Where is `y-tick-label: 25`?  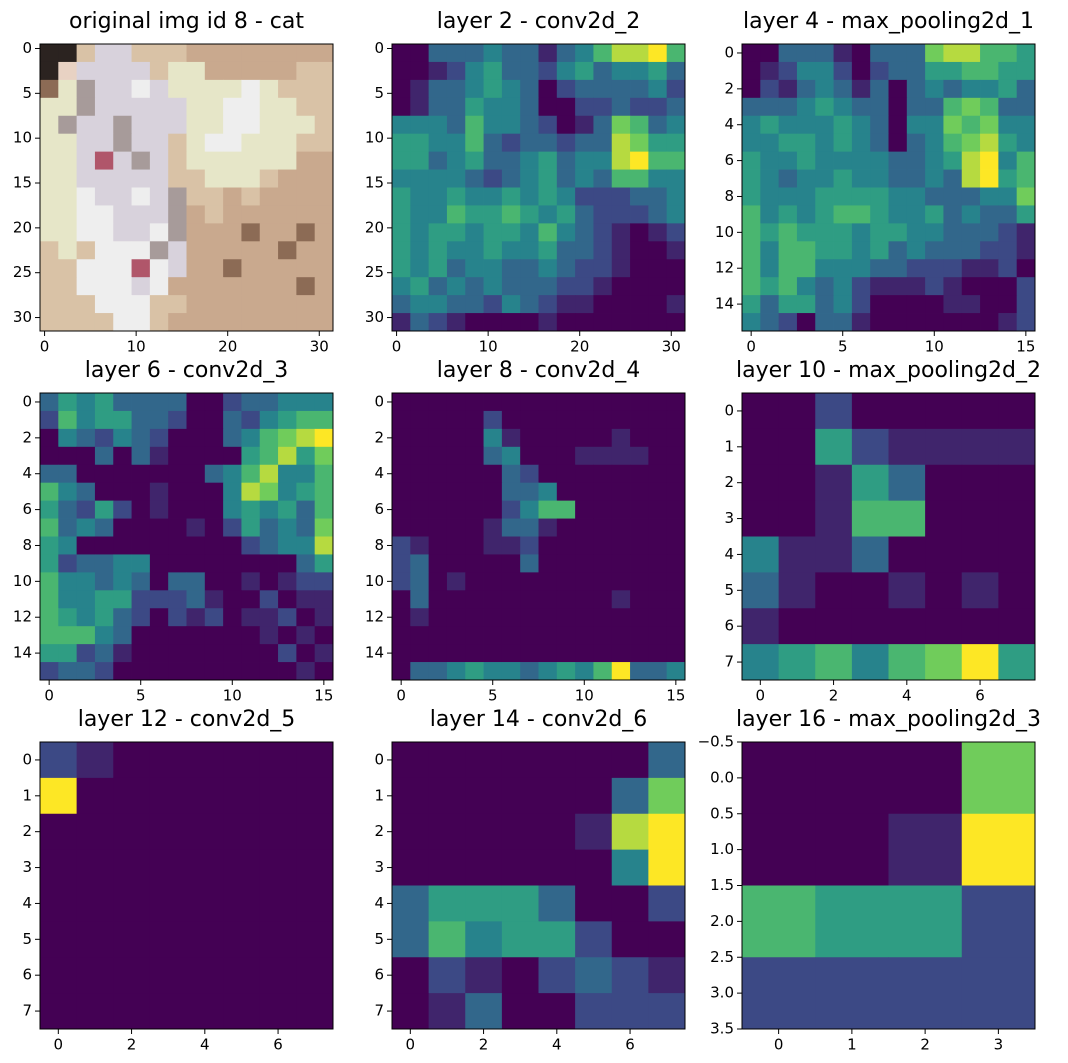
y-tick-label: 25 is located at coordinates (374, 272).